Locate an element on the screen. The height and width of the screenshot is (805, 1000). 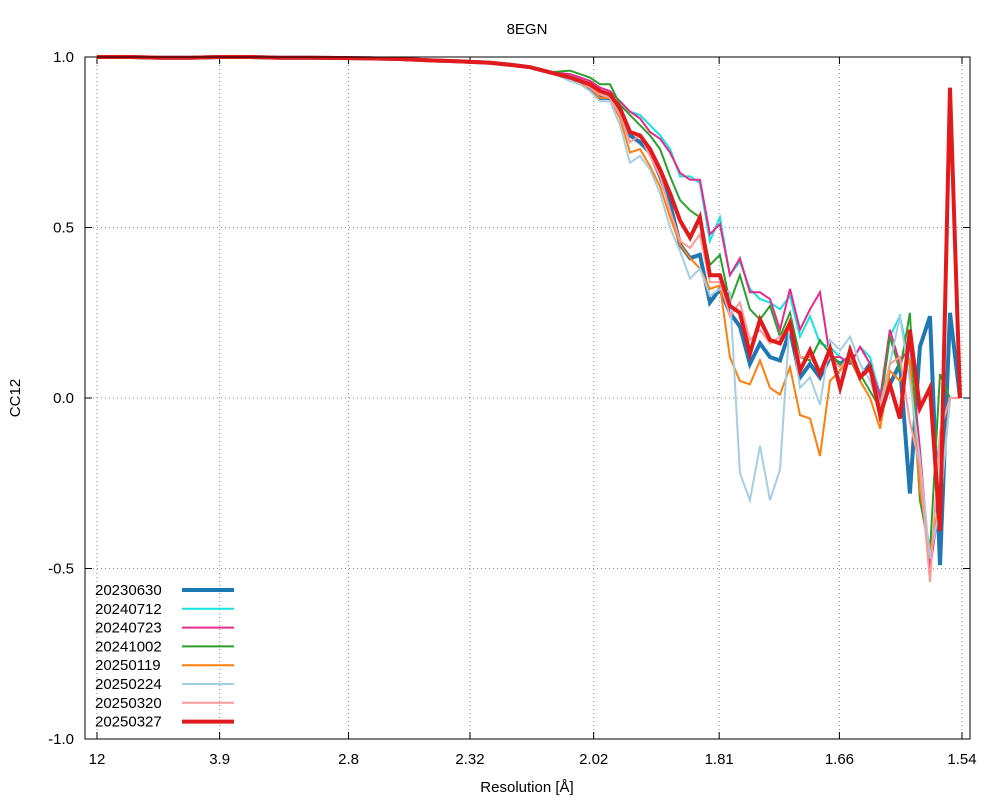
y-tick-label: 0.5 is located at coordinates (63, 228).